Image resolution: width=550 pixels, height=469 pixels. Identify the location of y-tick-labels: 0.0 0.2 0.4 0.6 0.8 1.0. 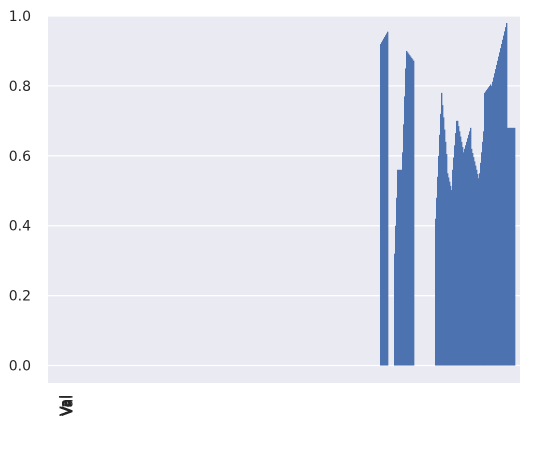
(20, 192).